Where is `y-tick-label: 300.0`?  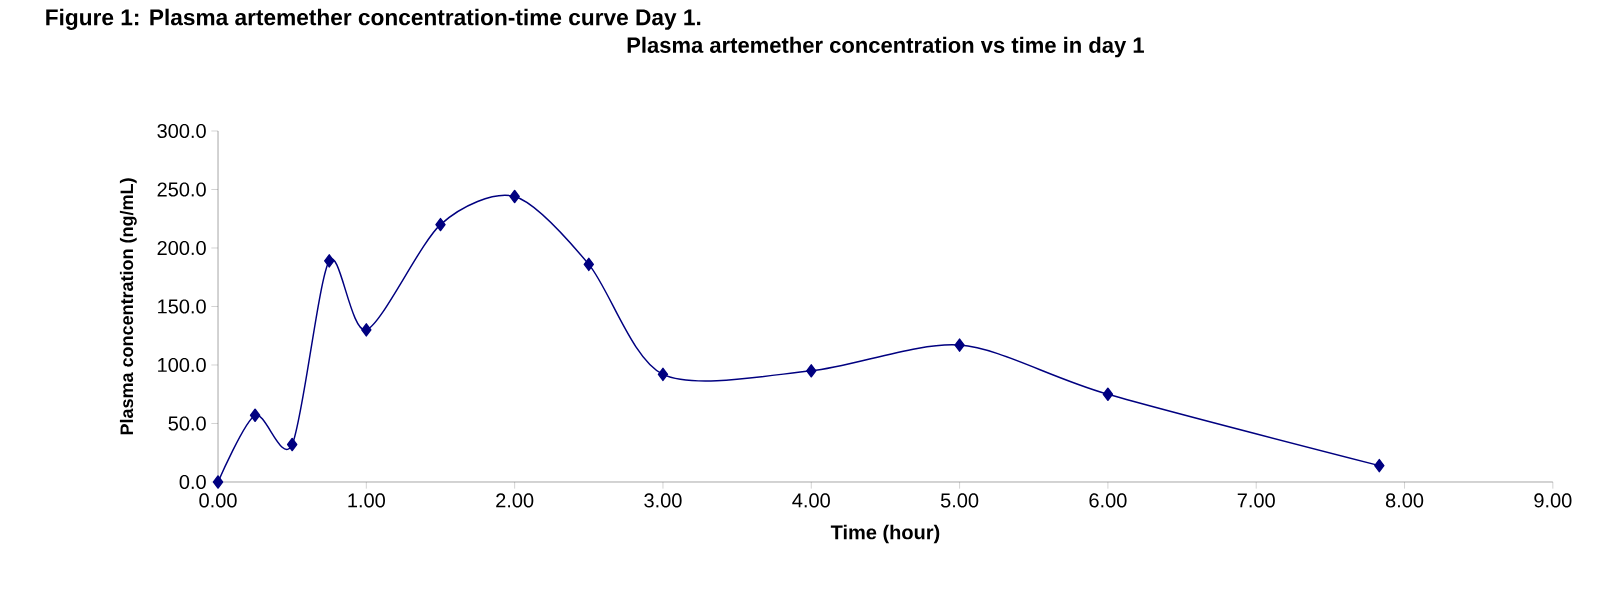 y-tick-label: 300.0 is located at coordinates (181, 131).